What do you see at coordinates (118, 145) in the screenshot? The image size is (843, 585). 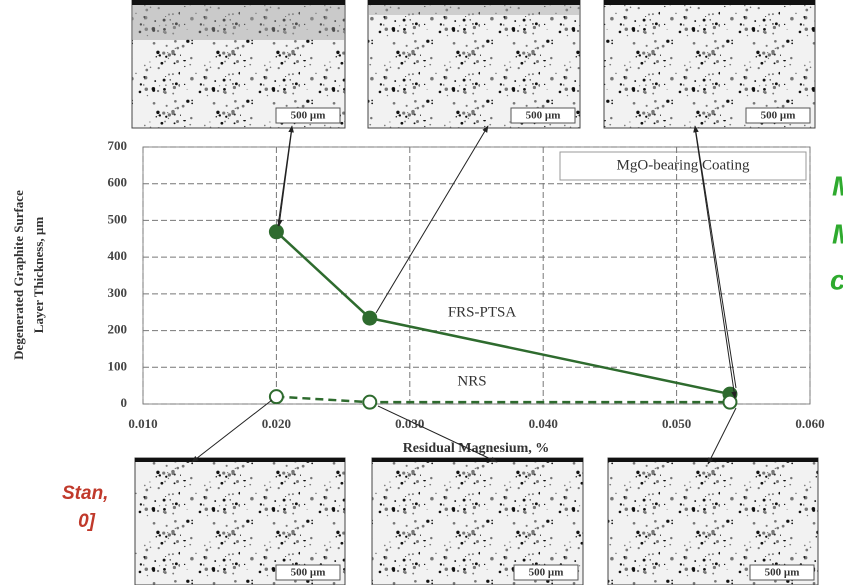 I see `y-tick-label: 700` at bounding box center [118, 145].